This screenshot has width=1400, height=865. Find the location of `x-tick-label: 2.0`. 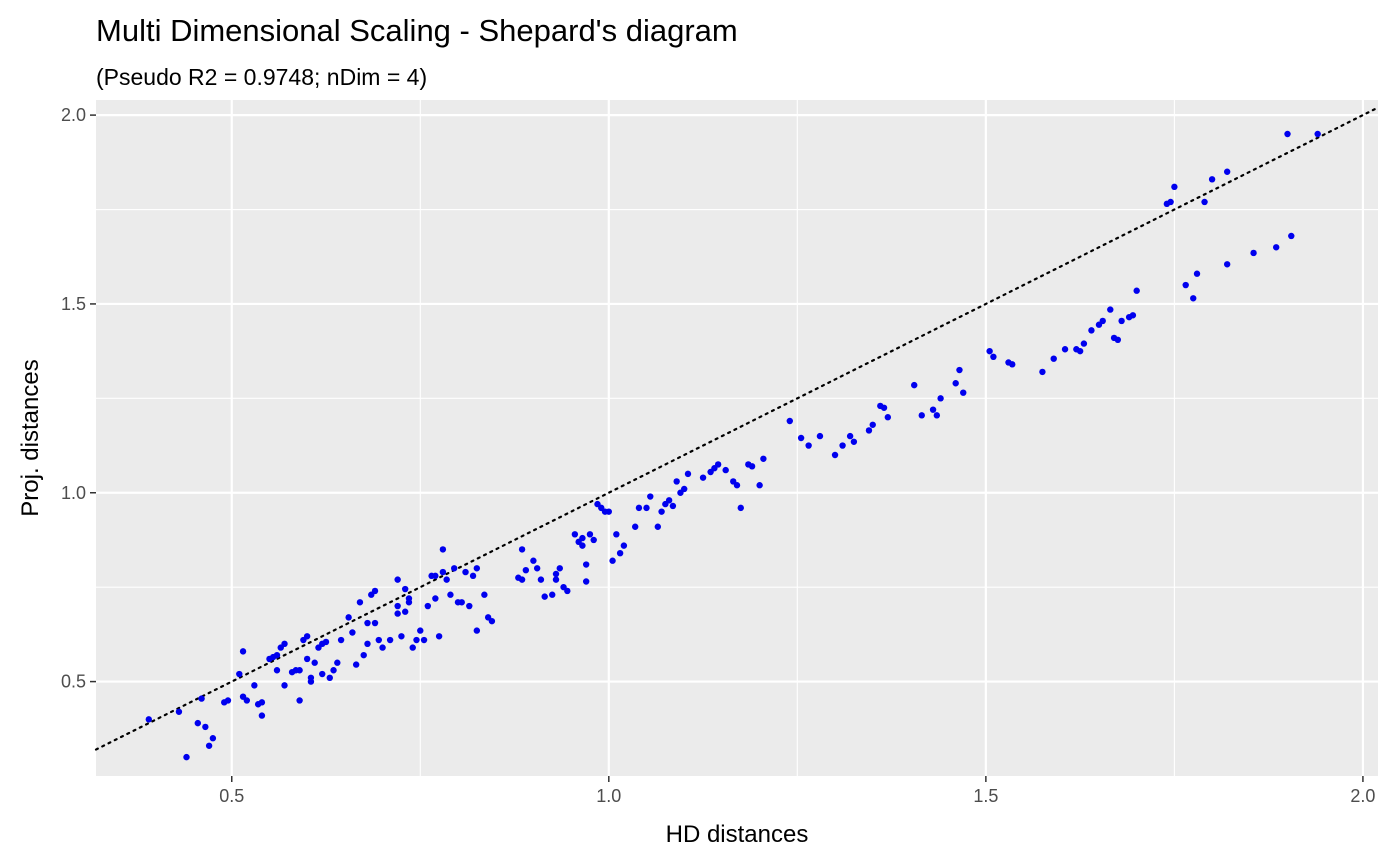

x-tick-label: 2.0 is located at coordinates (1362, 796).